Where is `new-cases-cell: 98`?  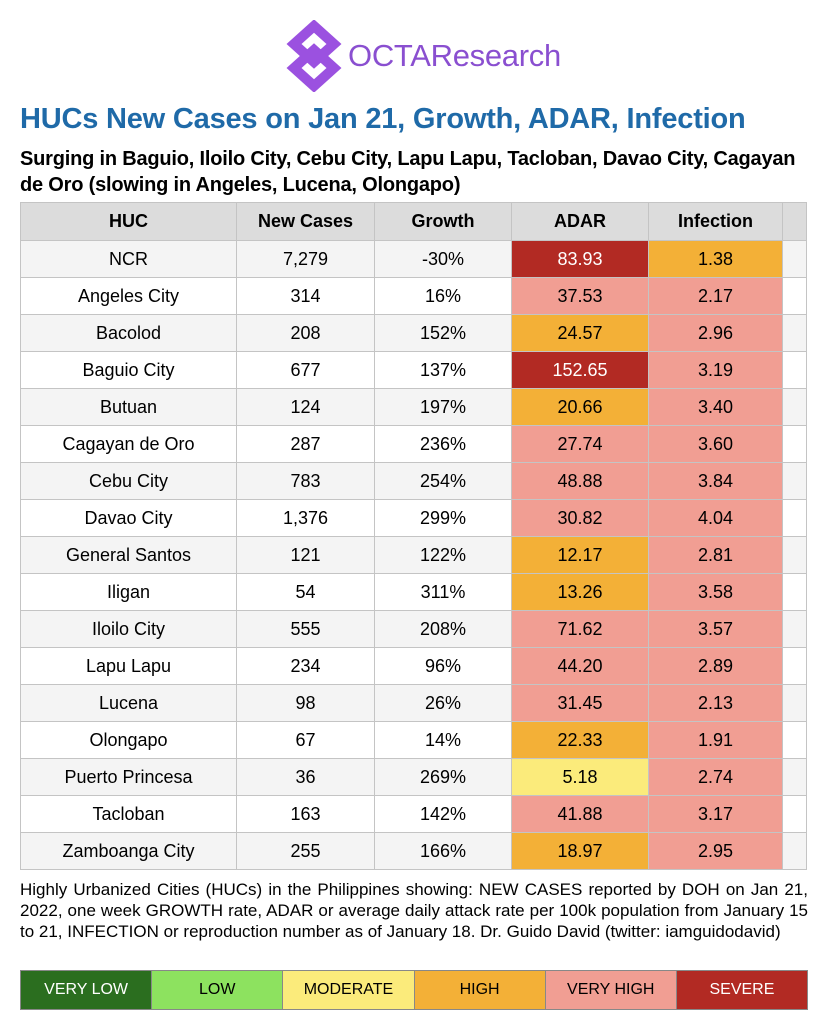
new-cases-cell: 98 is located at coordinates (305, 703).